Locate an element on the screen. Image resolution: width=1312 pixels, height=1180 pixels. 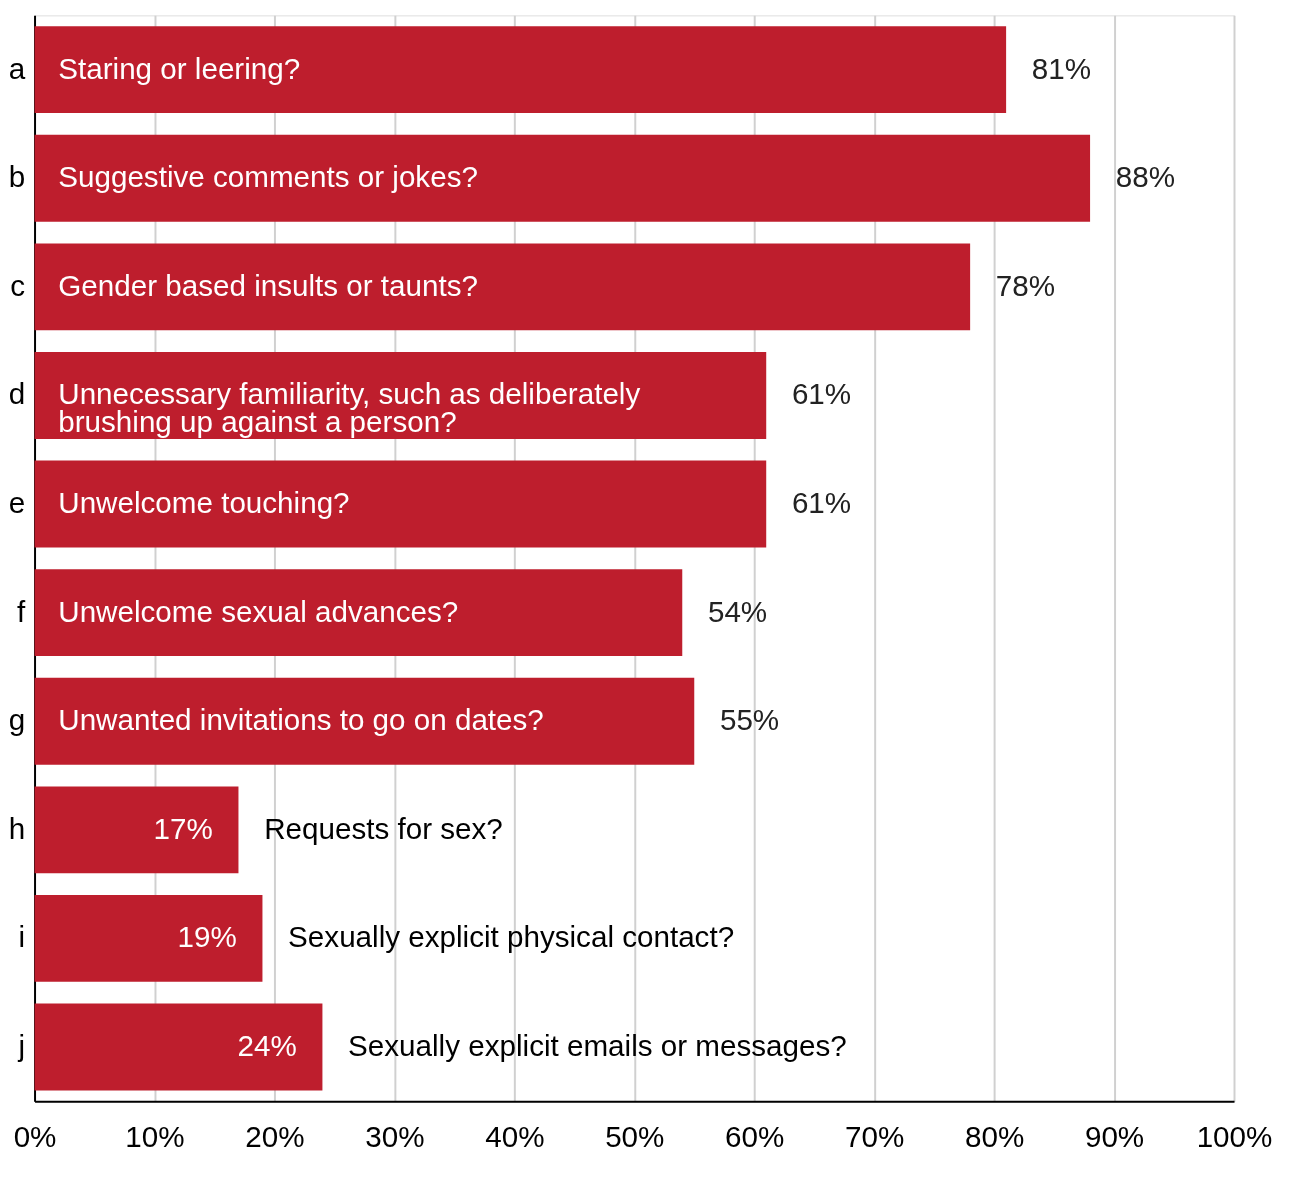
y-tick-label: b is located at coordinates (17, 177).